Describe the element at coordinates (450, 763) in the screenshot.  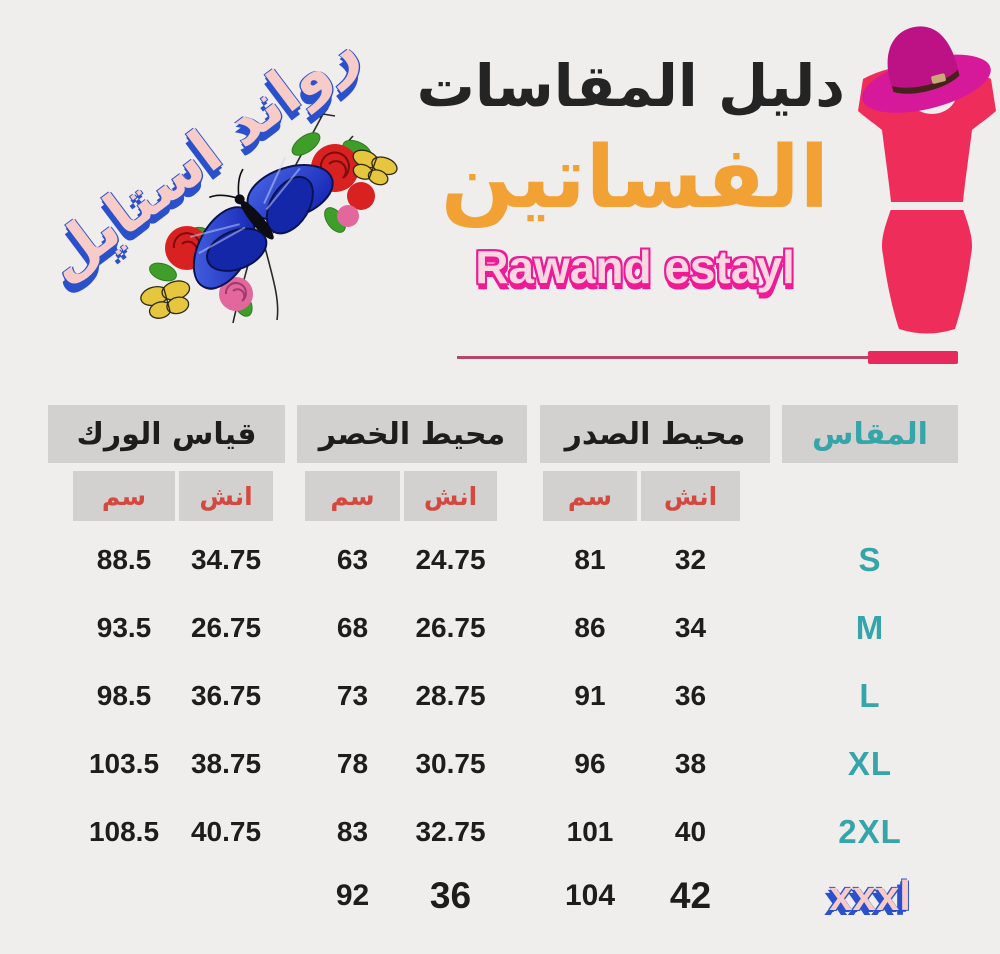
I see `waist-inch-value: 30.75` at that location.